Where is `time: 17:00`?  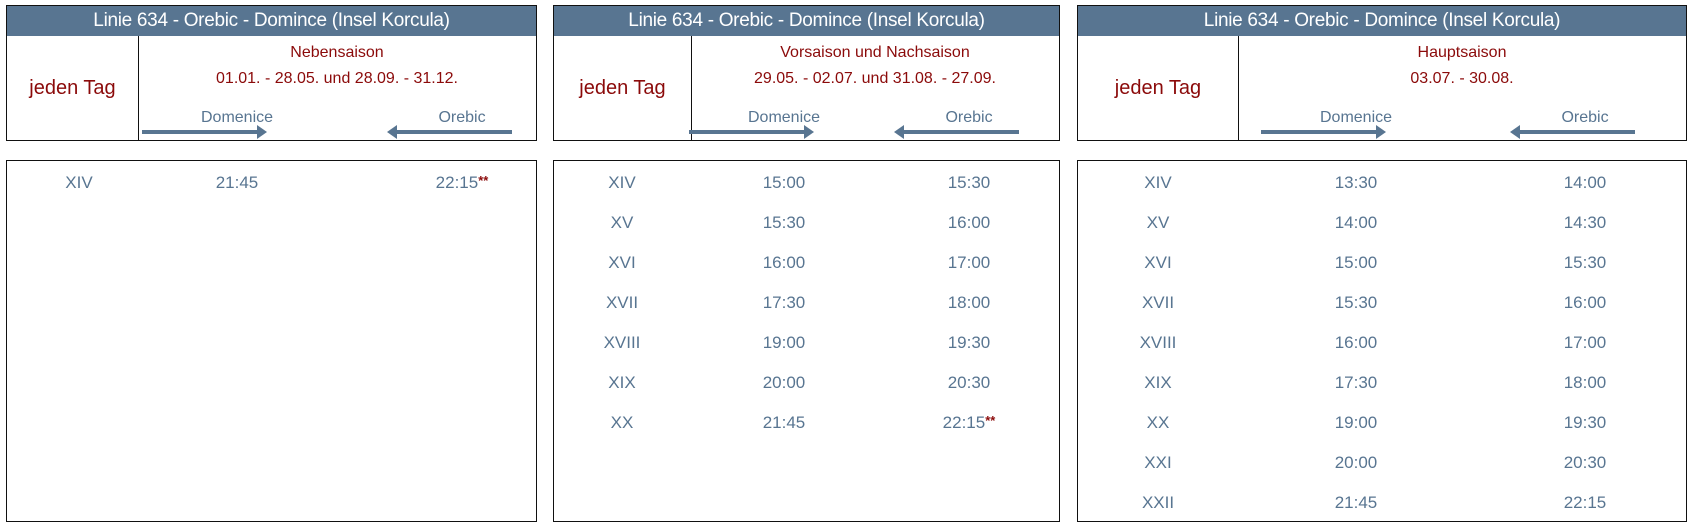
time: 17:00 is located at coordinates (1585, 342).